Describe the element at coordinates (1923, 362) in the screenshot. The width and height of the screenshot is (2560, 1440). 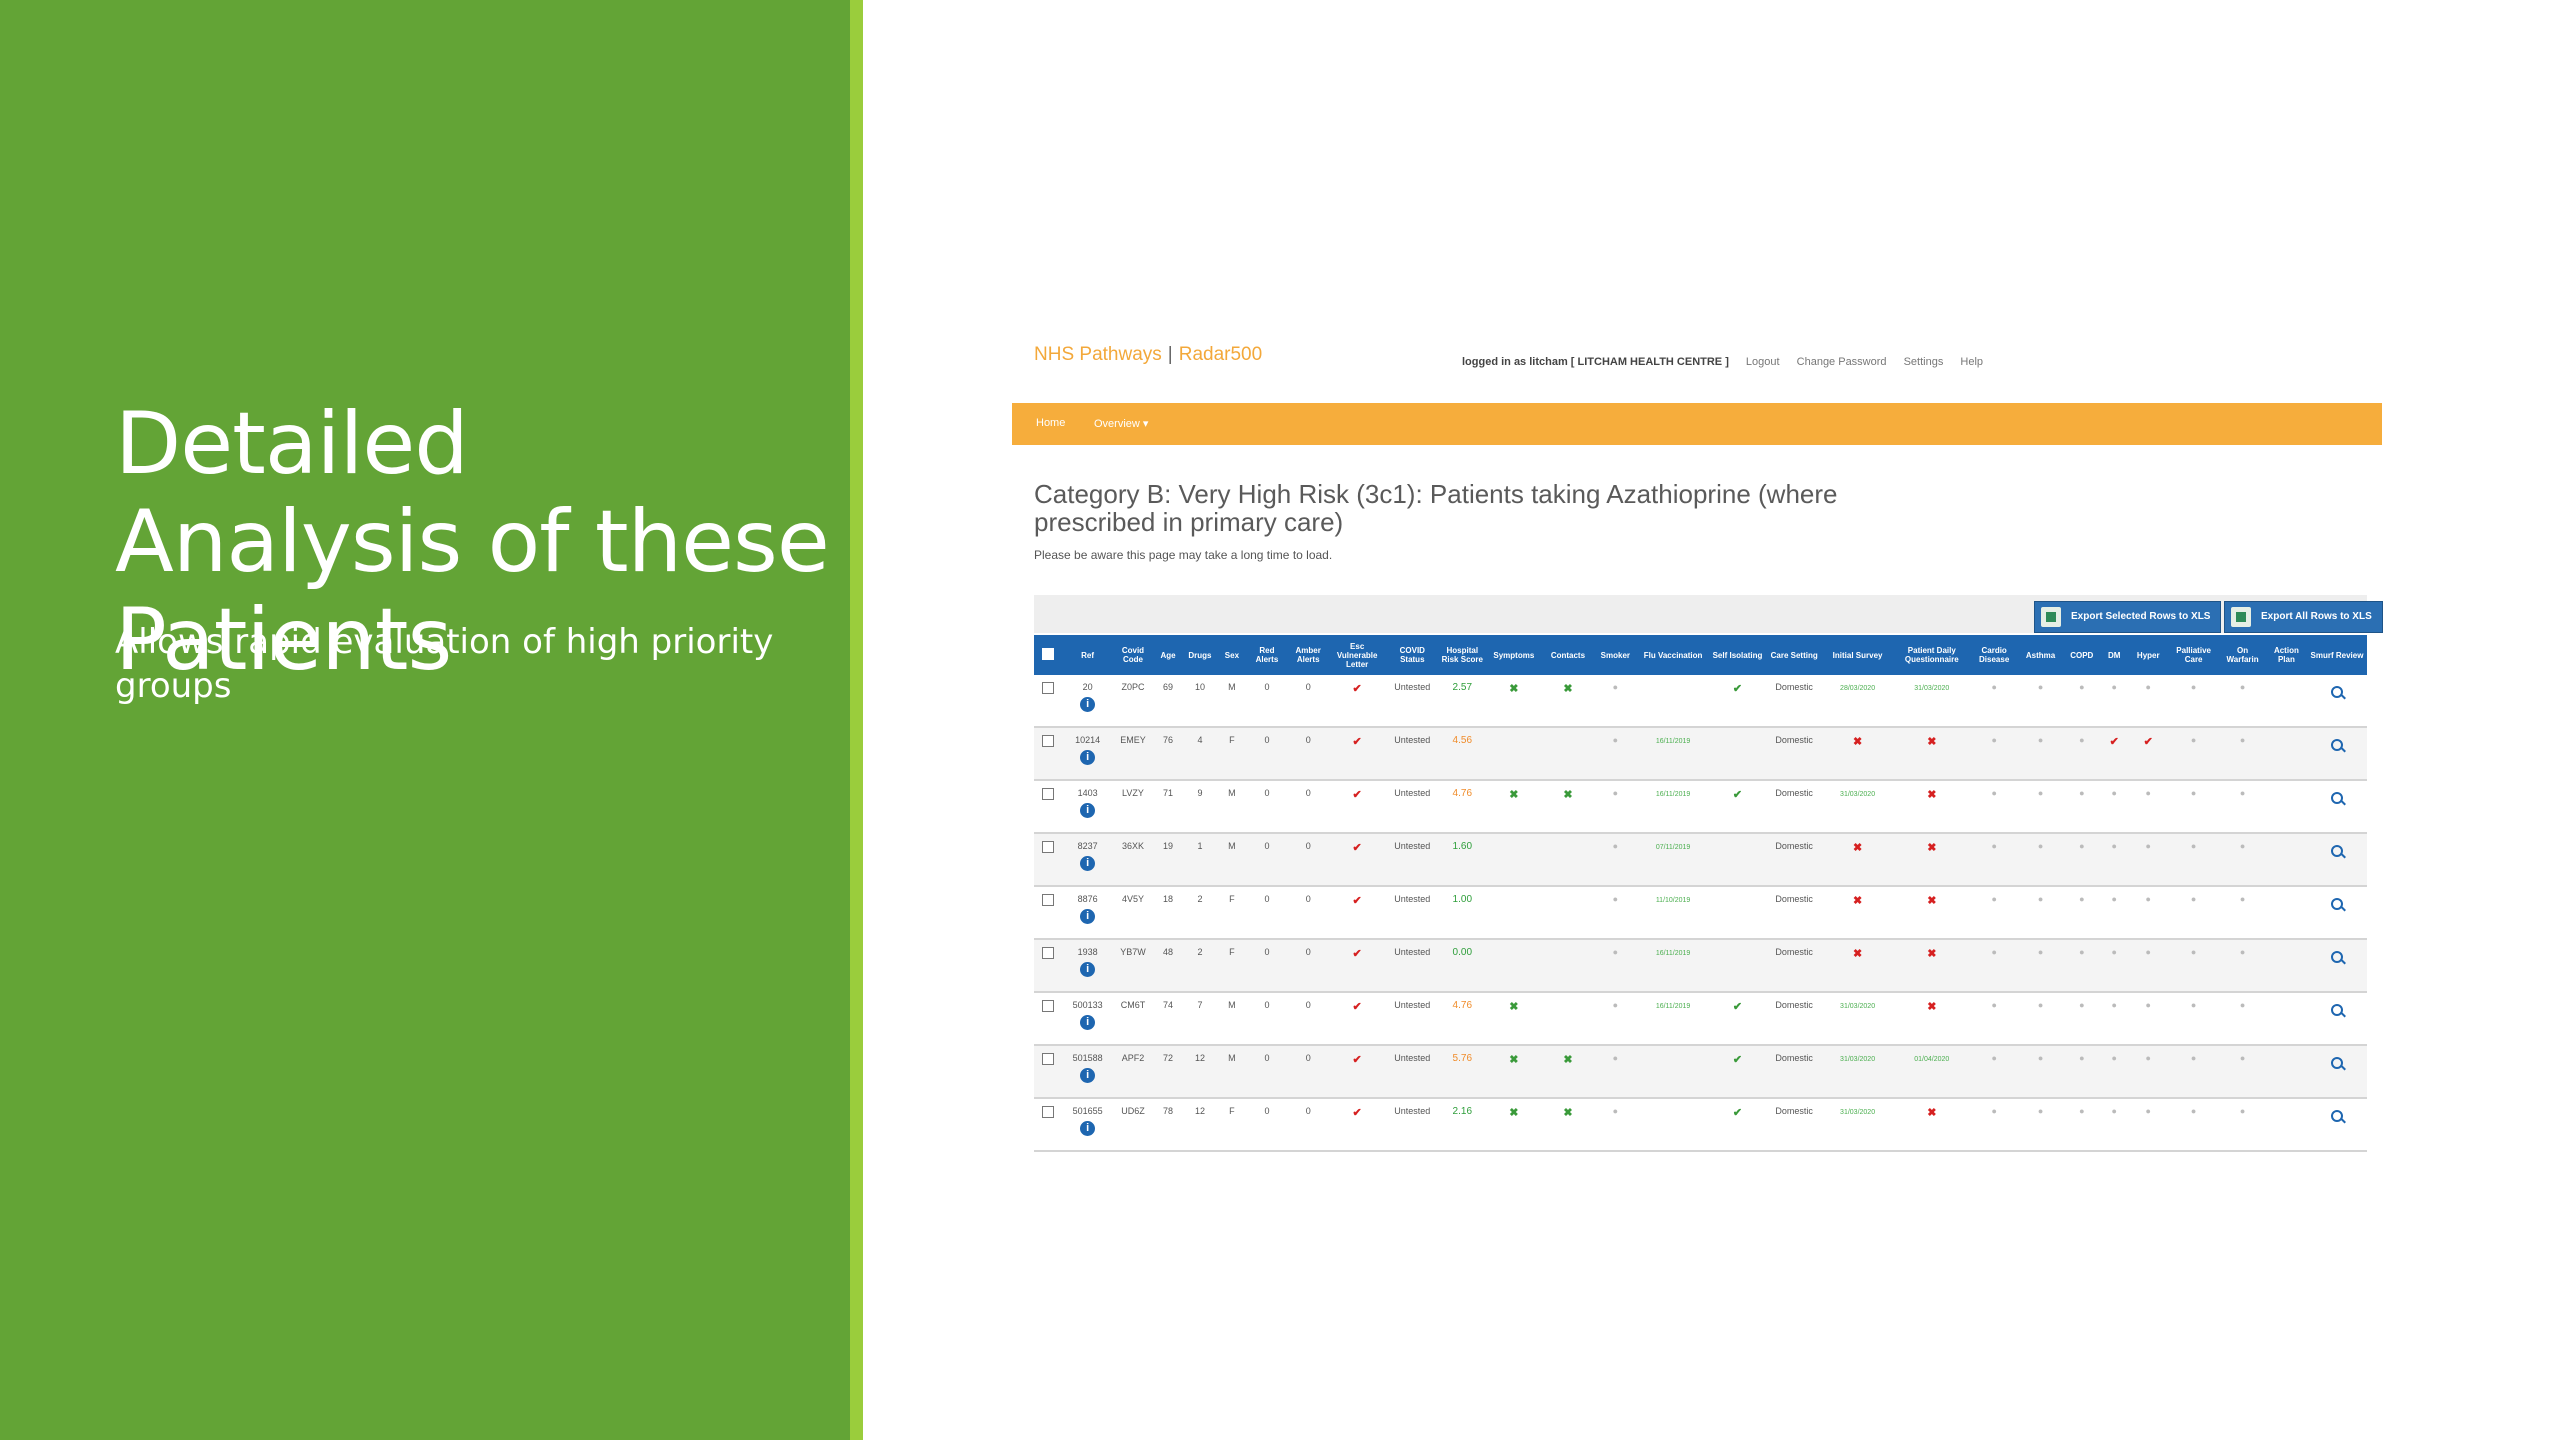
I see `settings-link: Settings` at that location.